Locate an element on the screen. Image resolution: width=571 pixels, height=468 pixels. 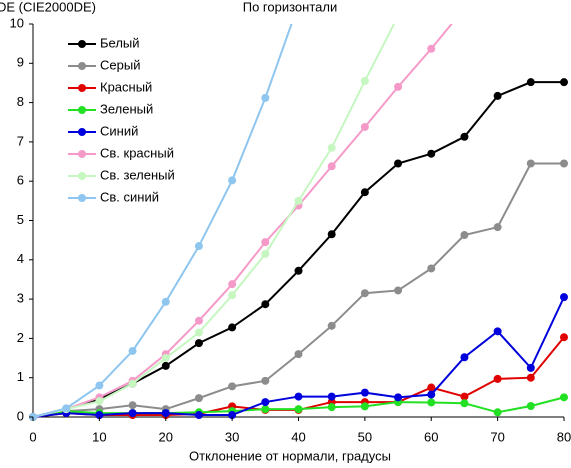
x-tick-label: 80 is located at coordinates (564, 436).